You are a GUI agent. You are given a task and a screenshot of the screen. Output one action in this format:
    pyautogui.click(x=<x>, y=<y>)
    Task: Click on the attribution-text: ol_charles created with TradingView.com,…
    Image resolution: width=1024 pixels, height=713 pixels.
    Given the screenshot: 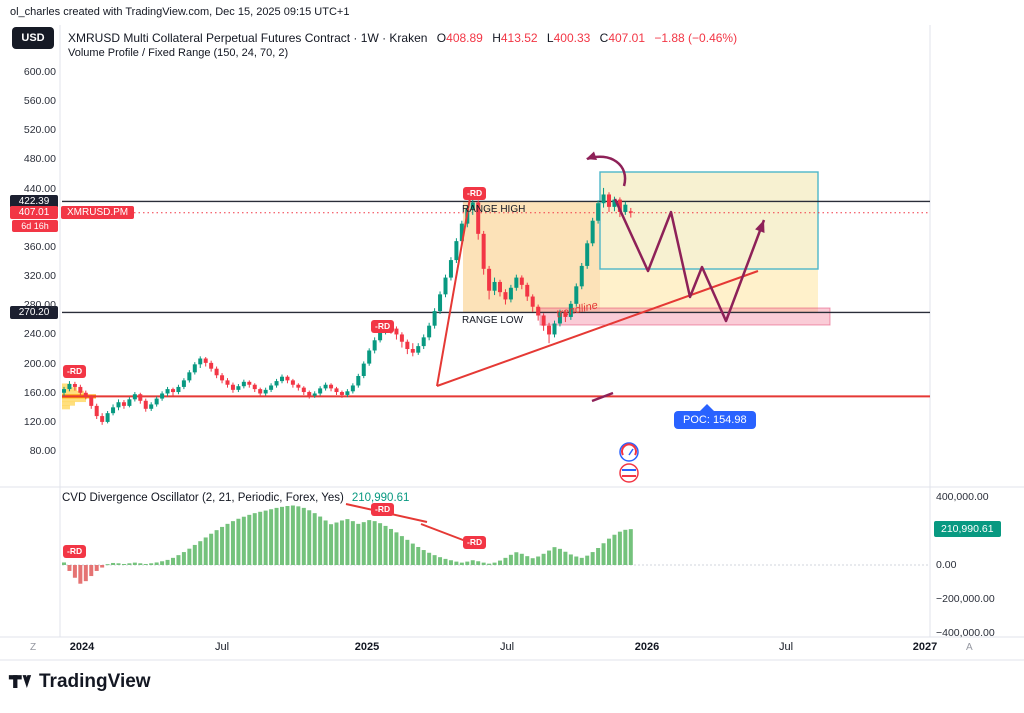 What is the action you would take?
    pyautogui.click(x=180, y=12)
    